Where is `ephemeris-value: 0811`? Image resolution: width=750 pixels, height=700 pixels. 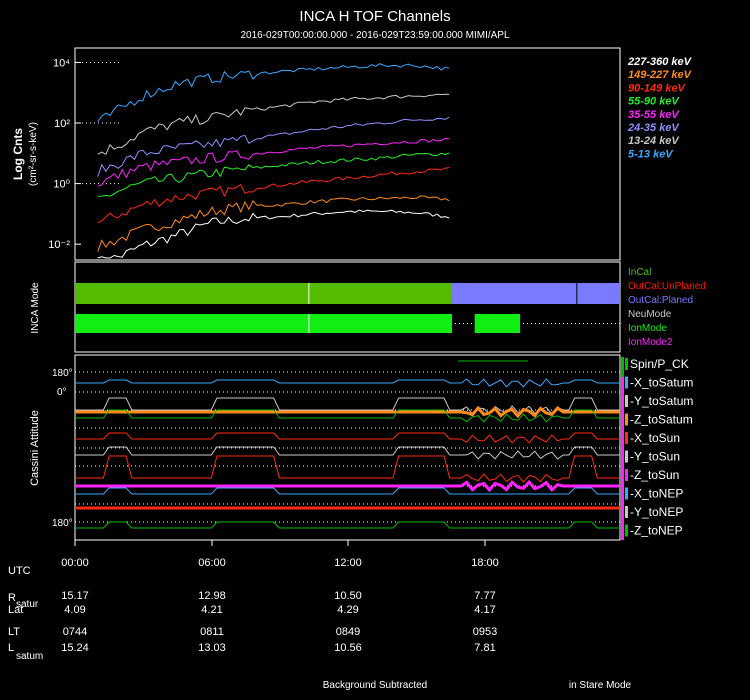 ephemeris-value: 0811 is located at coordinates (212, 632).